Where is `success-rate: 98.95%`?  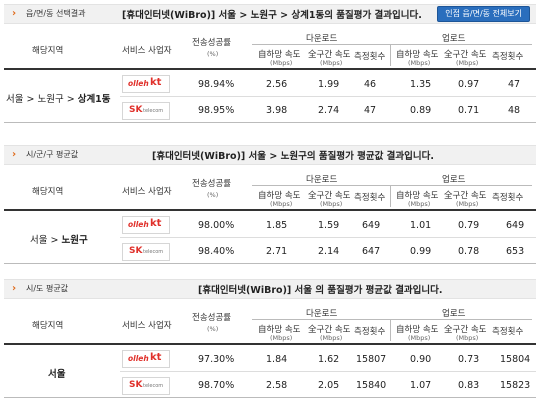
success-rate: 98.95% is located at coordinates (216, 110).